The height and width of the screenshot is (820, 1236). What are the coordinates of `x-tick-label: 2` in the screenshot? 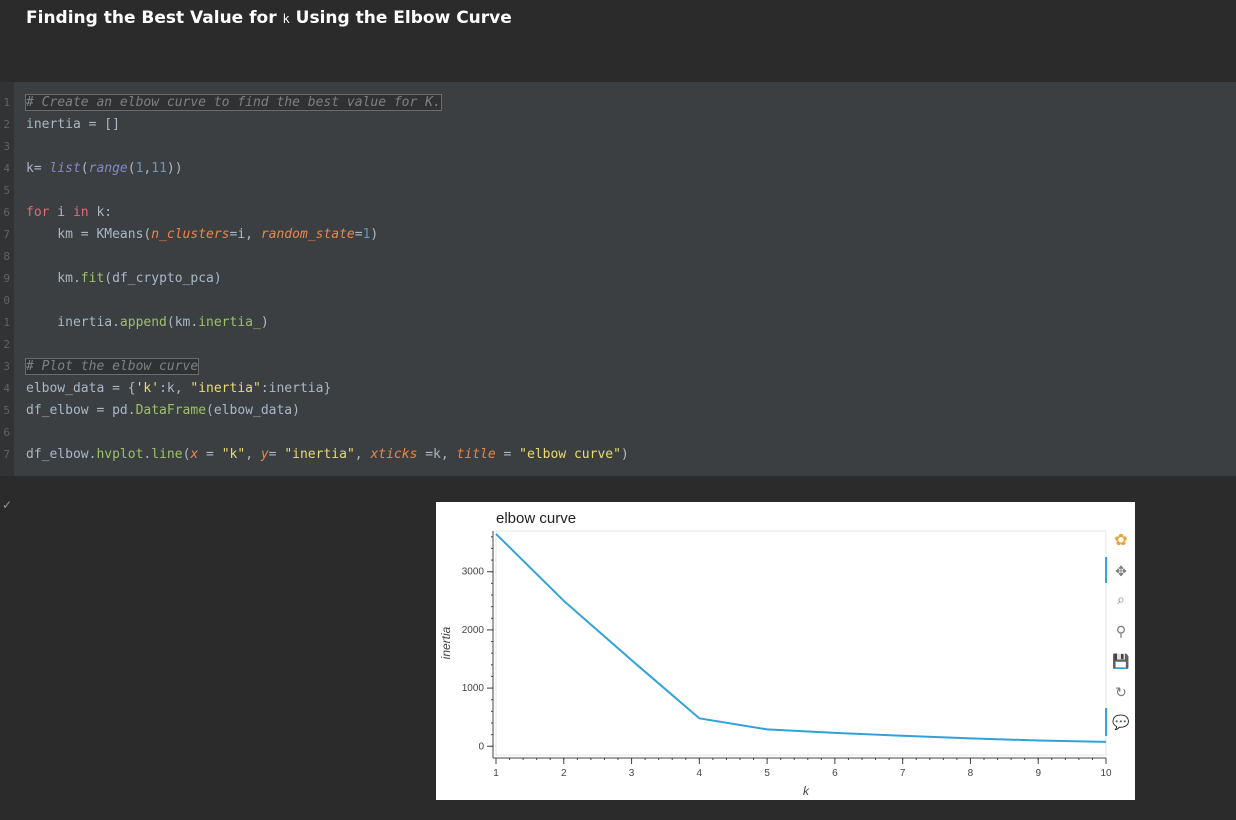 It's located at (564, 773).